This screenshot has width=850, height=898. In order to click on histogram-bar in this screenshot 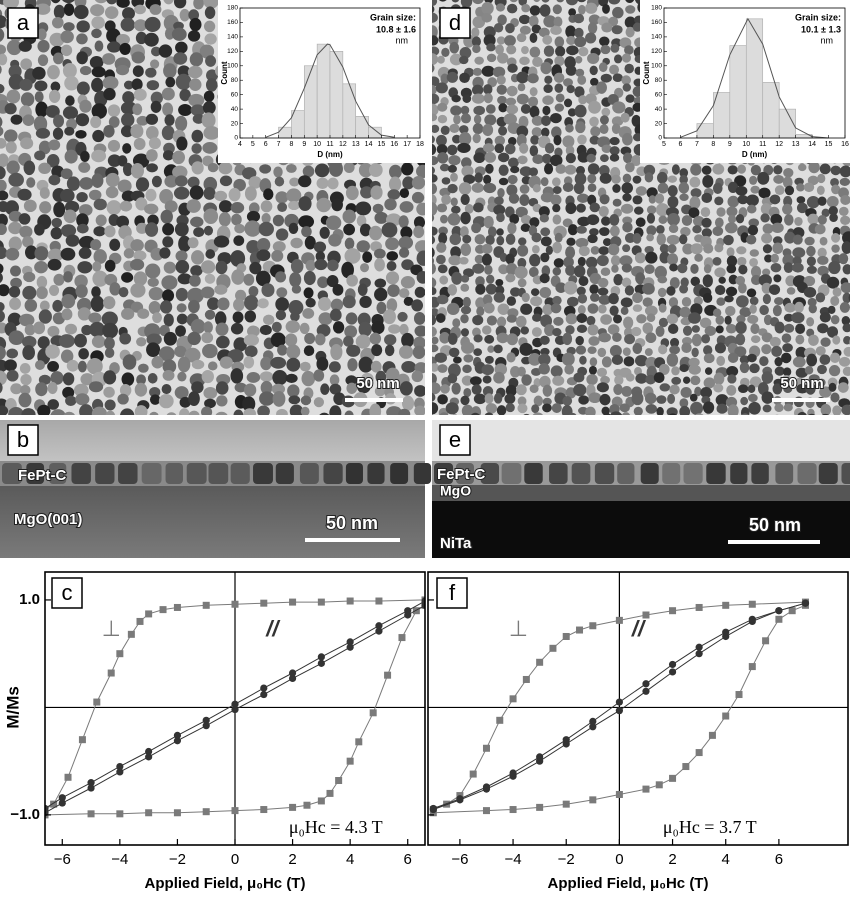, I will do `click(298, 124)`.